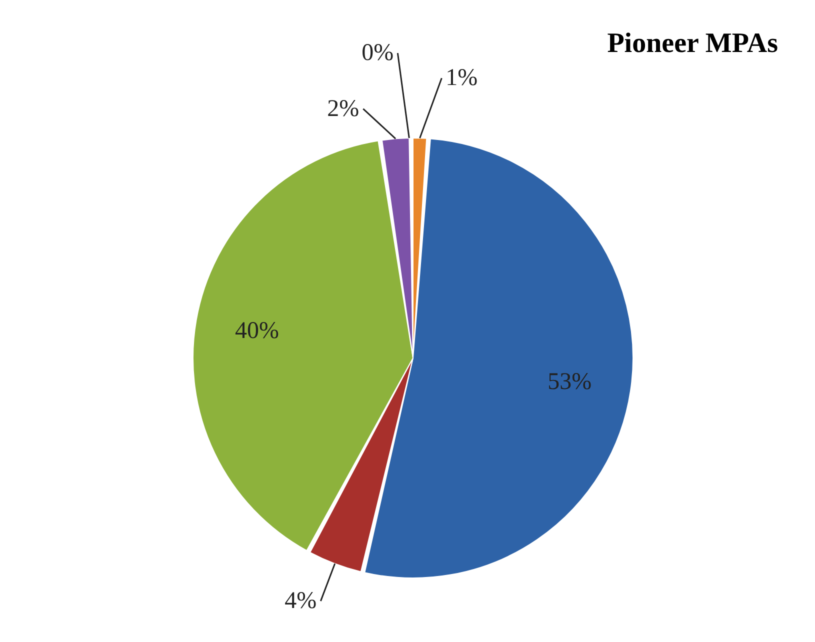 This screenshot has width=815, height=642. I want to click on text: 0%, so click(378, 53).